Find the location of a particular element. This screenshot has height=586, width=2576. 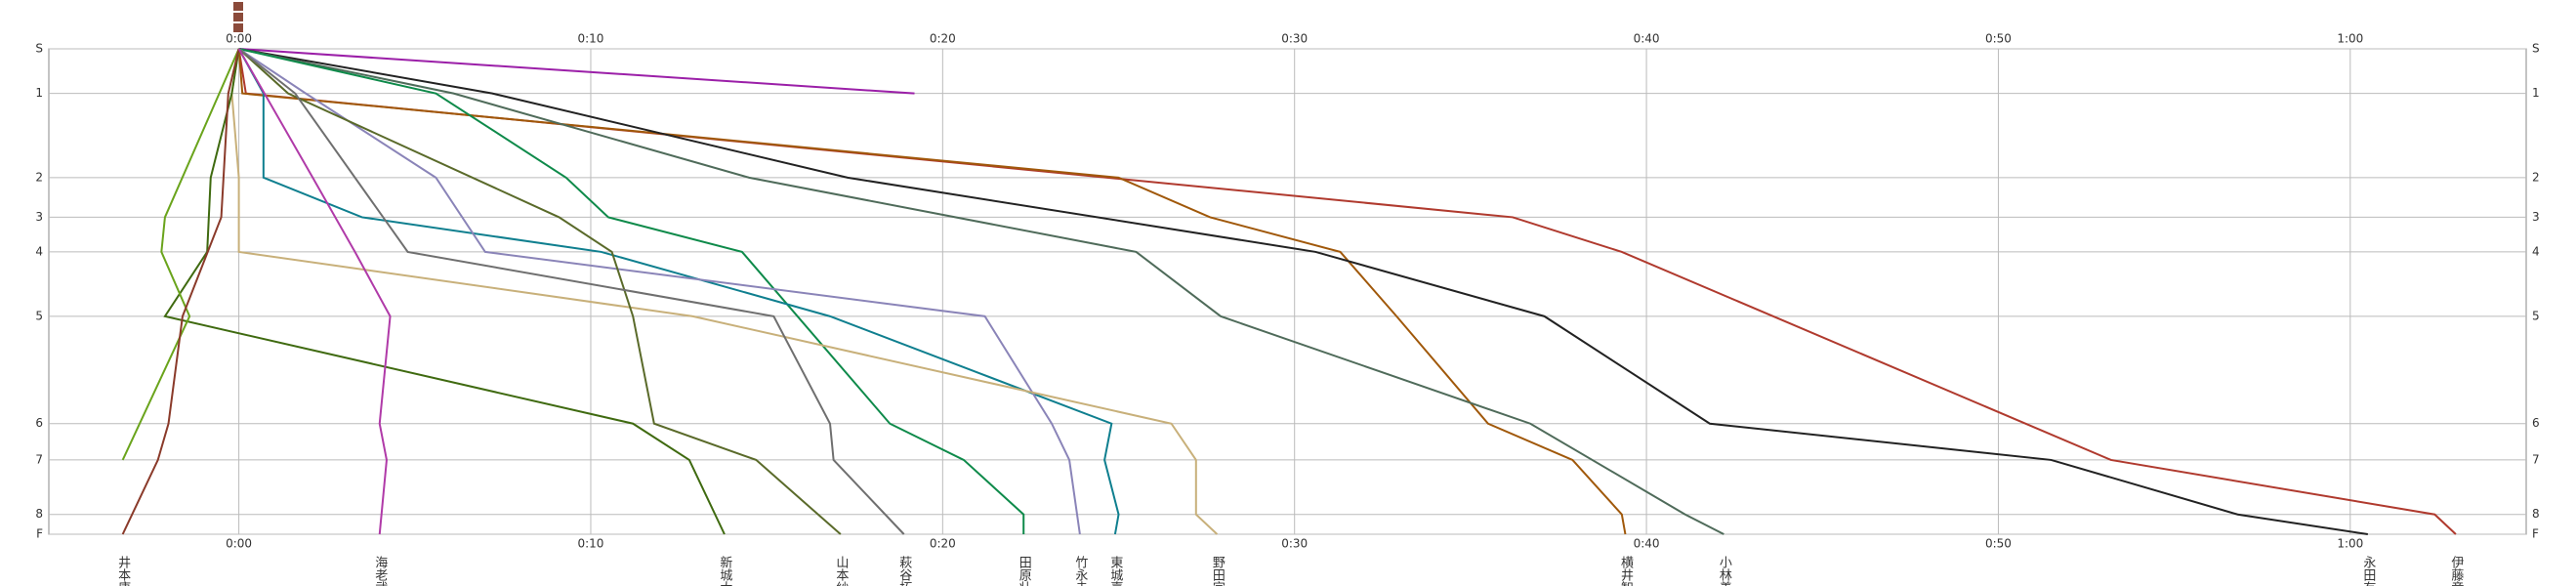

series-name: 東城嘉 is located at coordinates (1115, 570).